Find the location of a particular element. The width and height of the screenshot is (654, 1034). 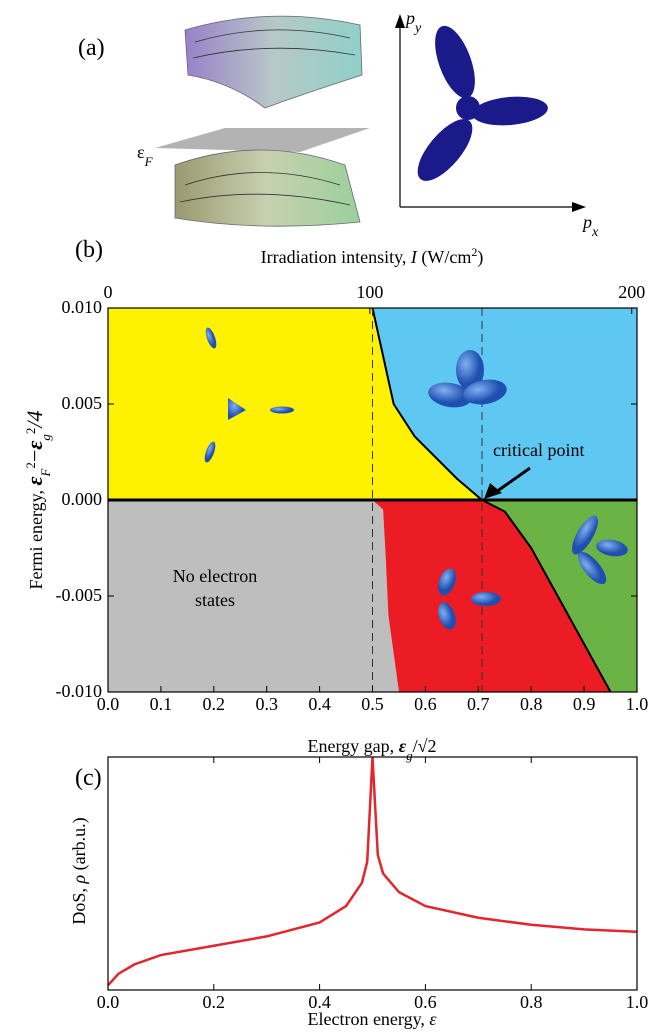

y-tick-label: -0.005 is located at coordinates (79, 595).